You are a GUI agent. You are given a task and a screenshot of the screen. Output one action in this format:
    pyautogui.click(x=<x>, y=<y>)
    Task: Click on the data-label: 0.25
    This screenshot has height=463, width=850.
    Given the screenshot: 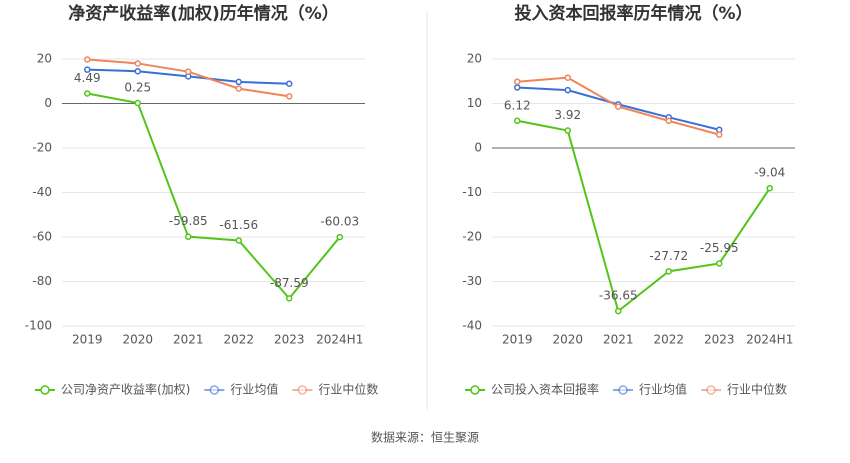 What is the action you would take?
    pyautogui.click(x=137, y=87)
    